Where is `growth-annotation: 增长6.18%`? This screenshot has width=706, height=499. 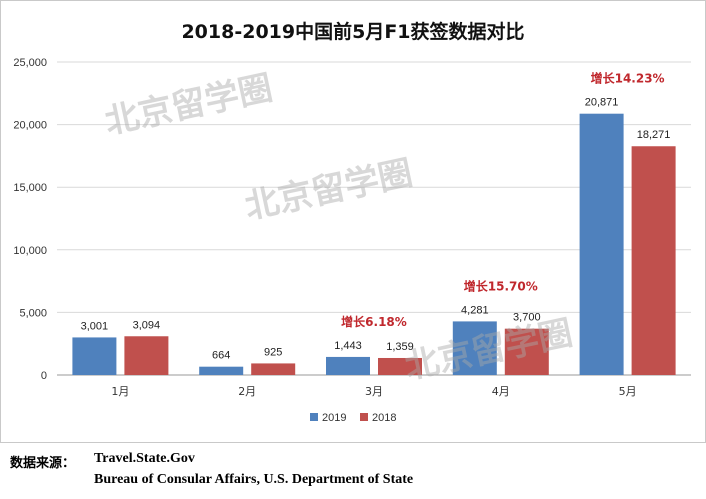 growth-annotation: 增长6.18% is located at coordinates (374, 321).